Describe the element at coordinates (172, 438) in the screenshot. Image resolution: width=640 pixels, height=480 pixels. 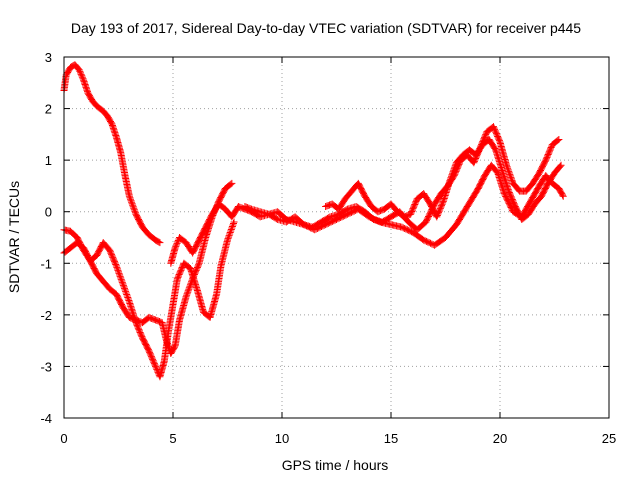
I see `x-tick-label: 5` at that location.